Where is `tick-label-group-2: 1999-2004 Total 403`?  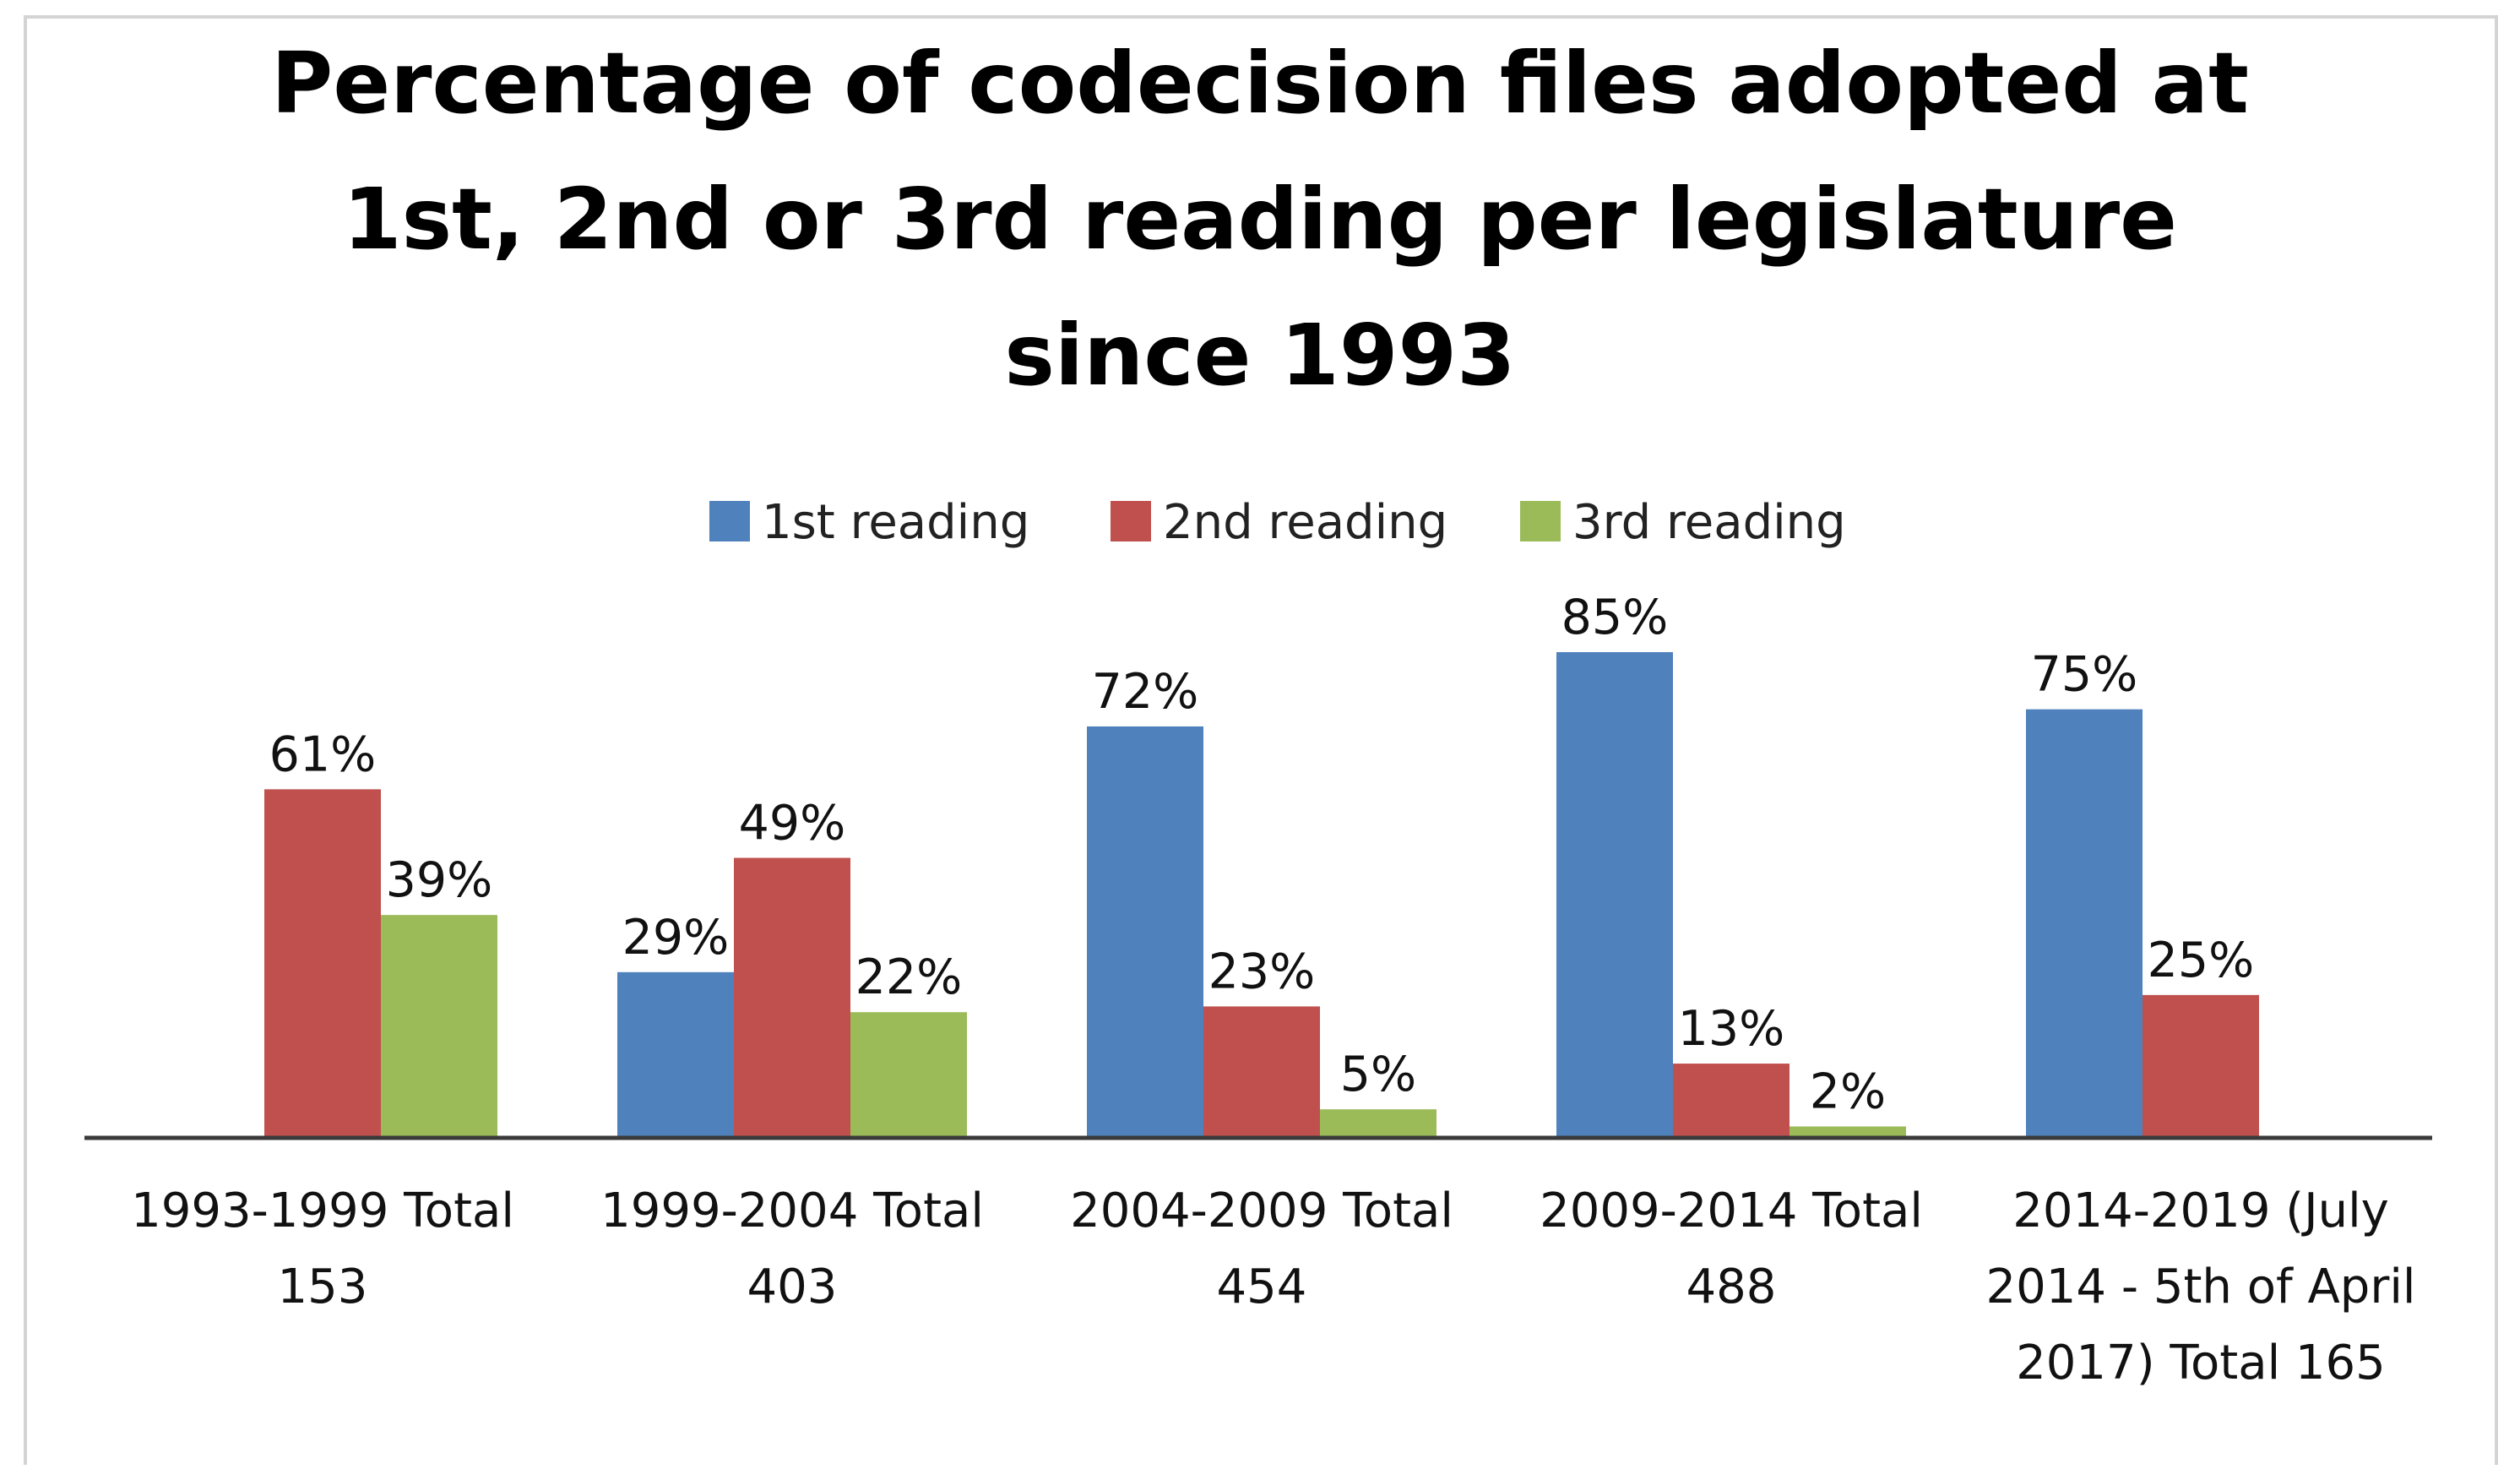 tick-label-group-2: 1999-2004 Total 403 is located at coordinates (792, 1248).